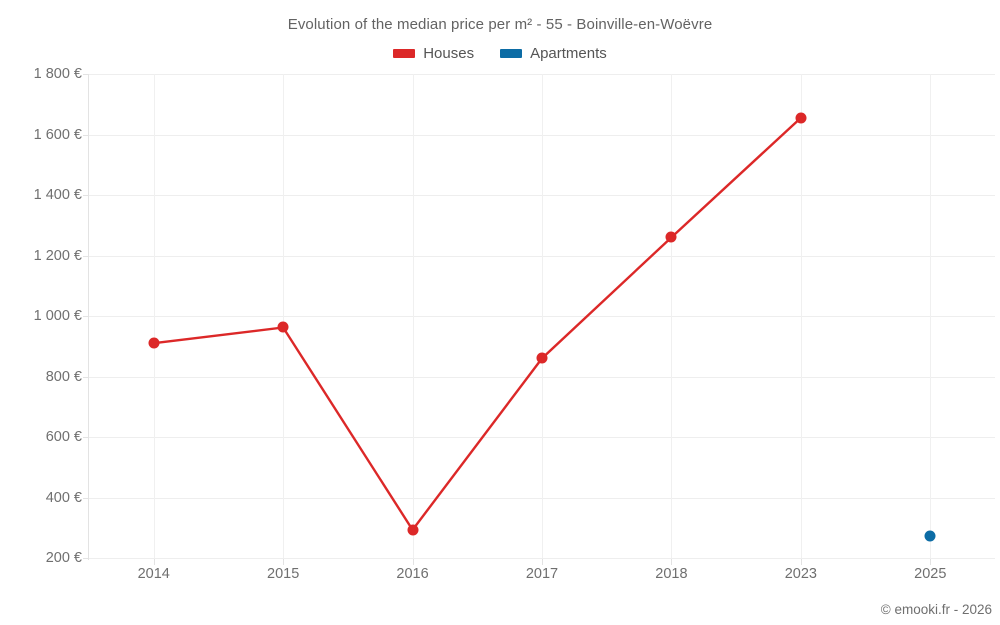 This screenshot has height=625, width=1000. I want to click on y-axis-line, so click(88, 317).